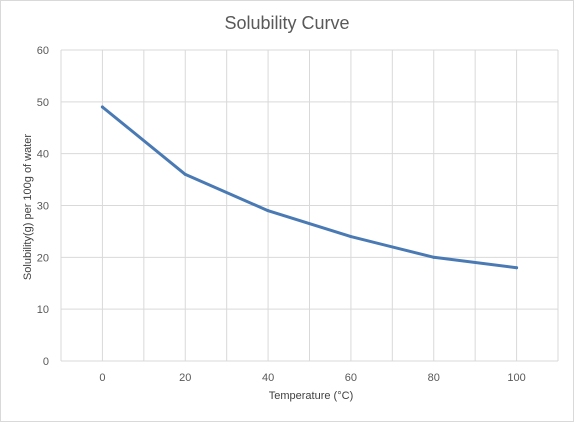 This screenshot has height=422, width=574. I want to click on y-tick-label: 30, so click(43, 207).